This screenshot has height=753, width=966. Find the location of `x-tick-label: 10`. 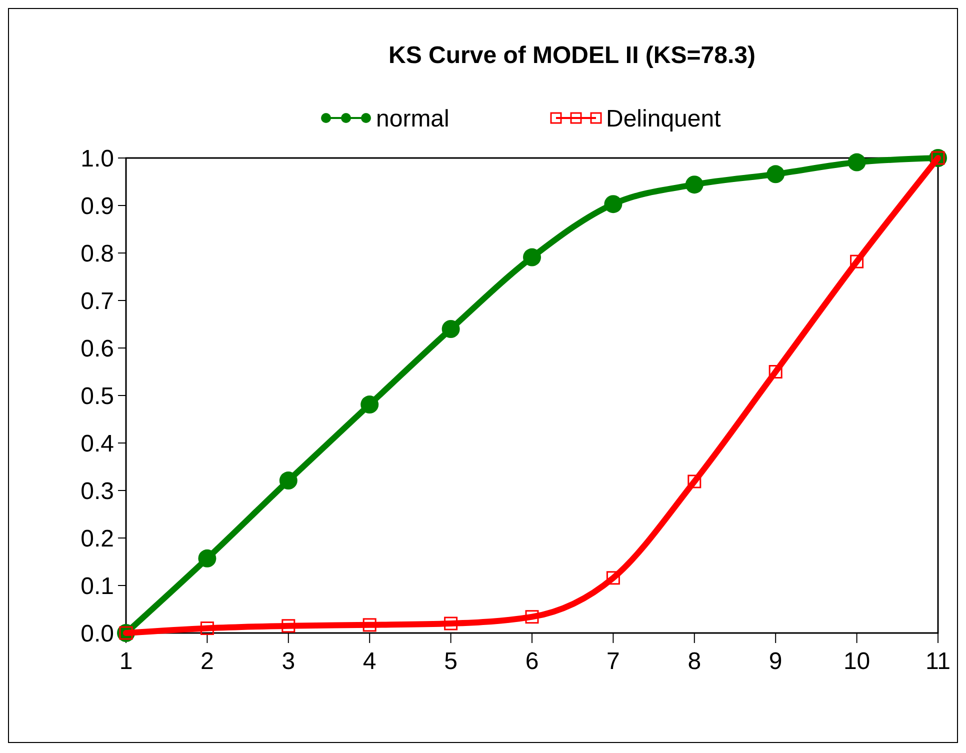

x-tick-label: 10 is located at coordinates (856, 661).